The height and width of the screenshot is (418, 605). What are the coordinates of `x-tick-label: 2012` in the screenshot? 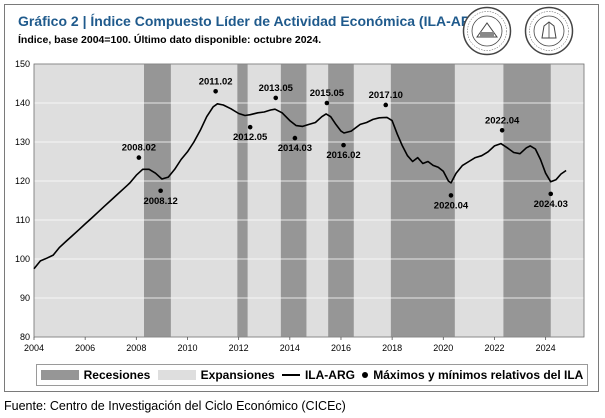 It's located at (239, 348).